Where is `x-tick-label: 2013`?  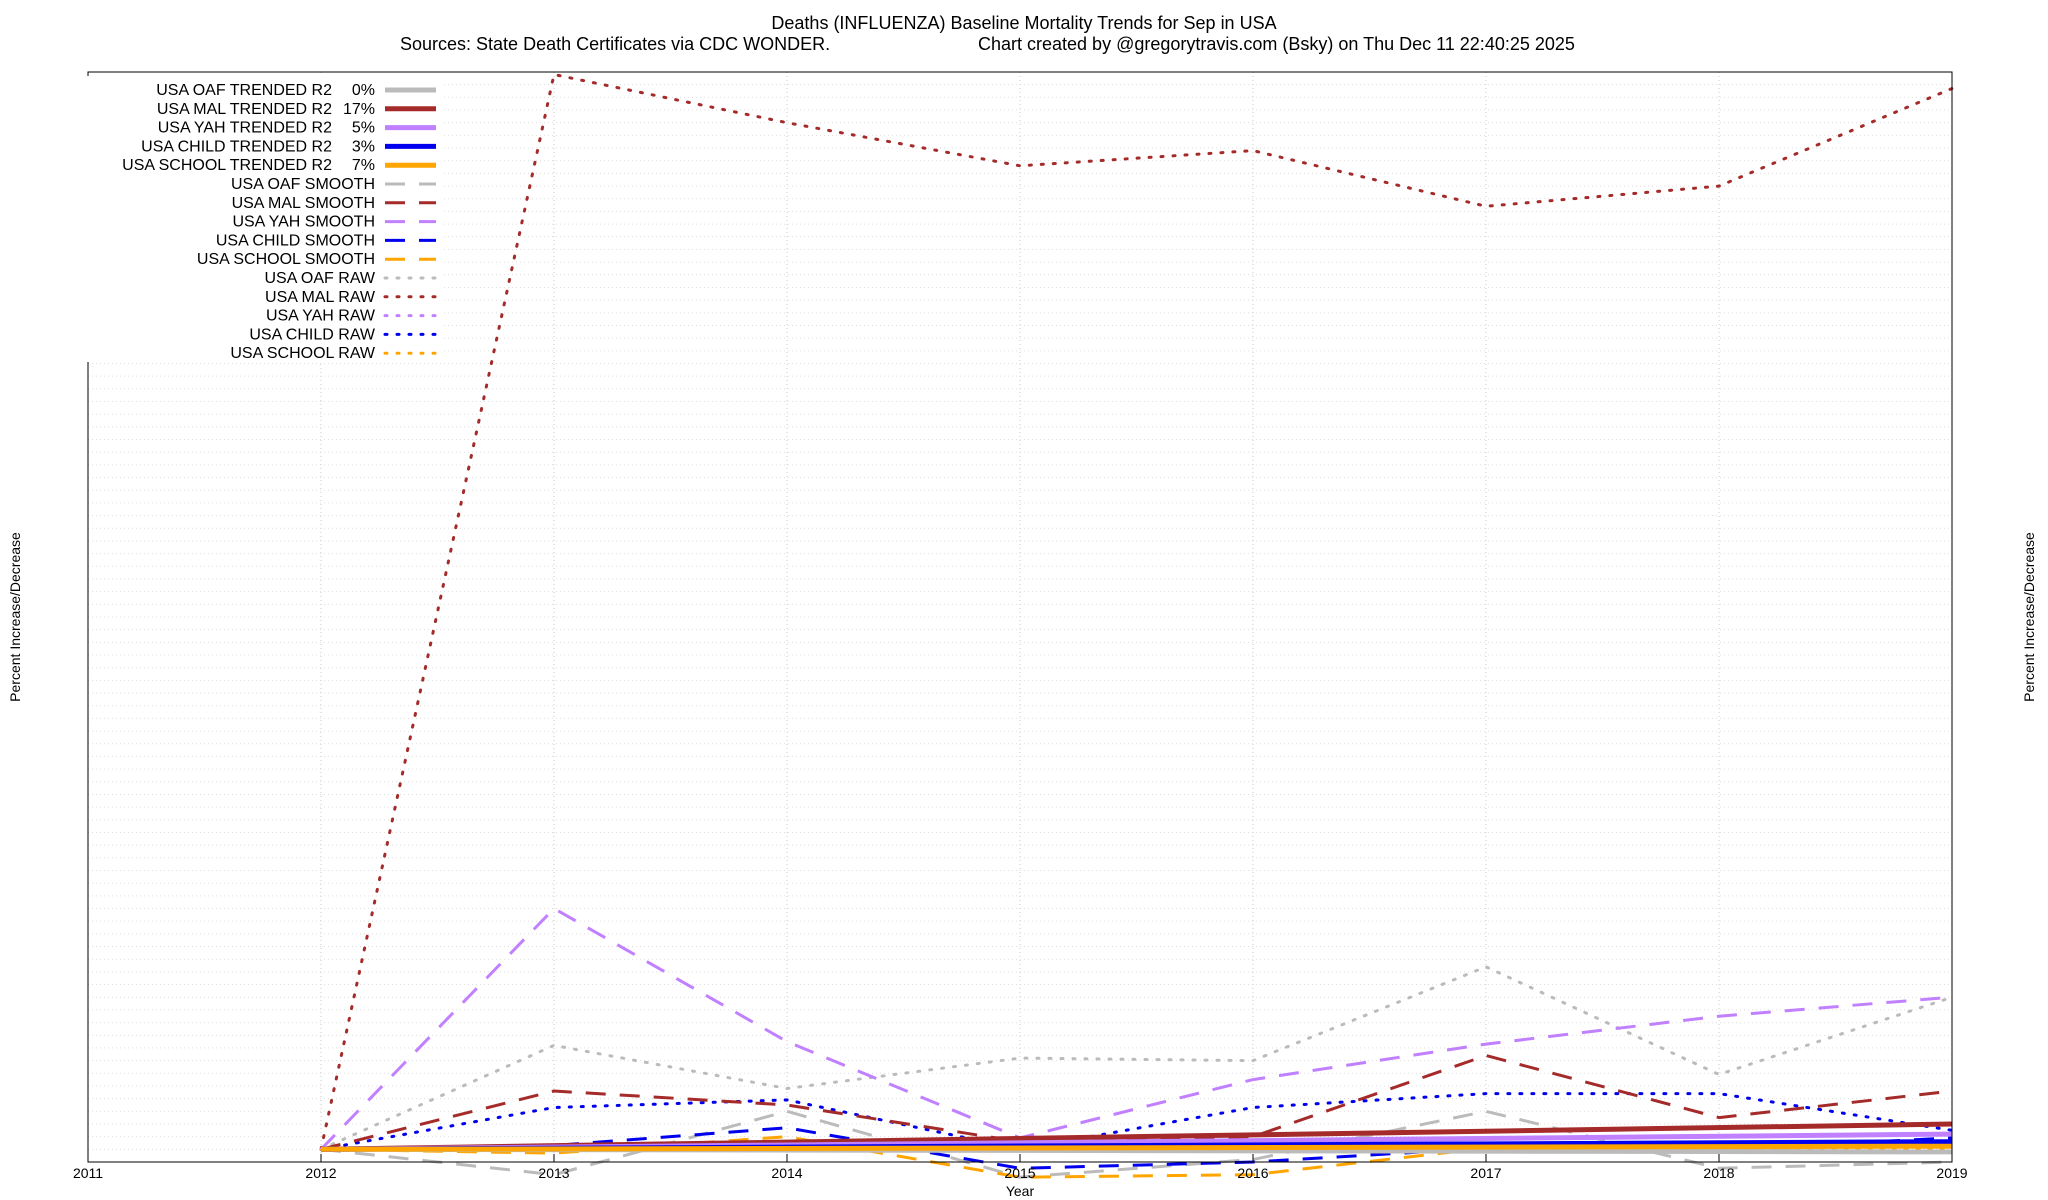
x-tick-label: 2013 is located at coordinates (553, 1173).